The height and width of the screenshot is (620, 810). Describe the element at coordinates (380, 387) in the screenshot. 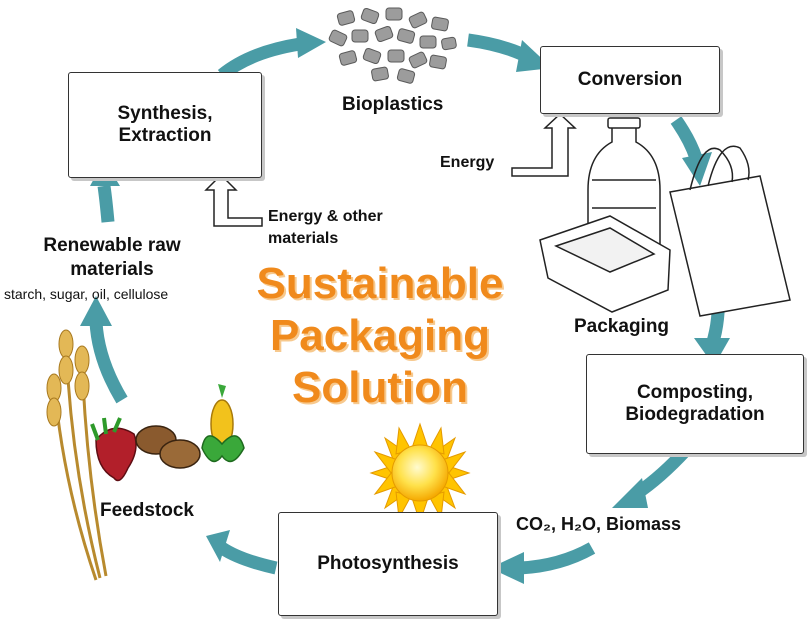

I see `title-line-3: Solution` at that location.